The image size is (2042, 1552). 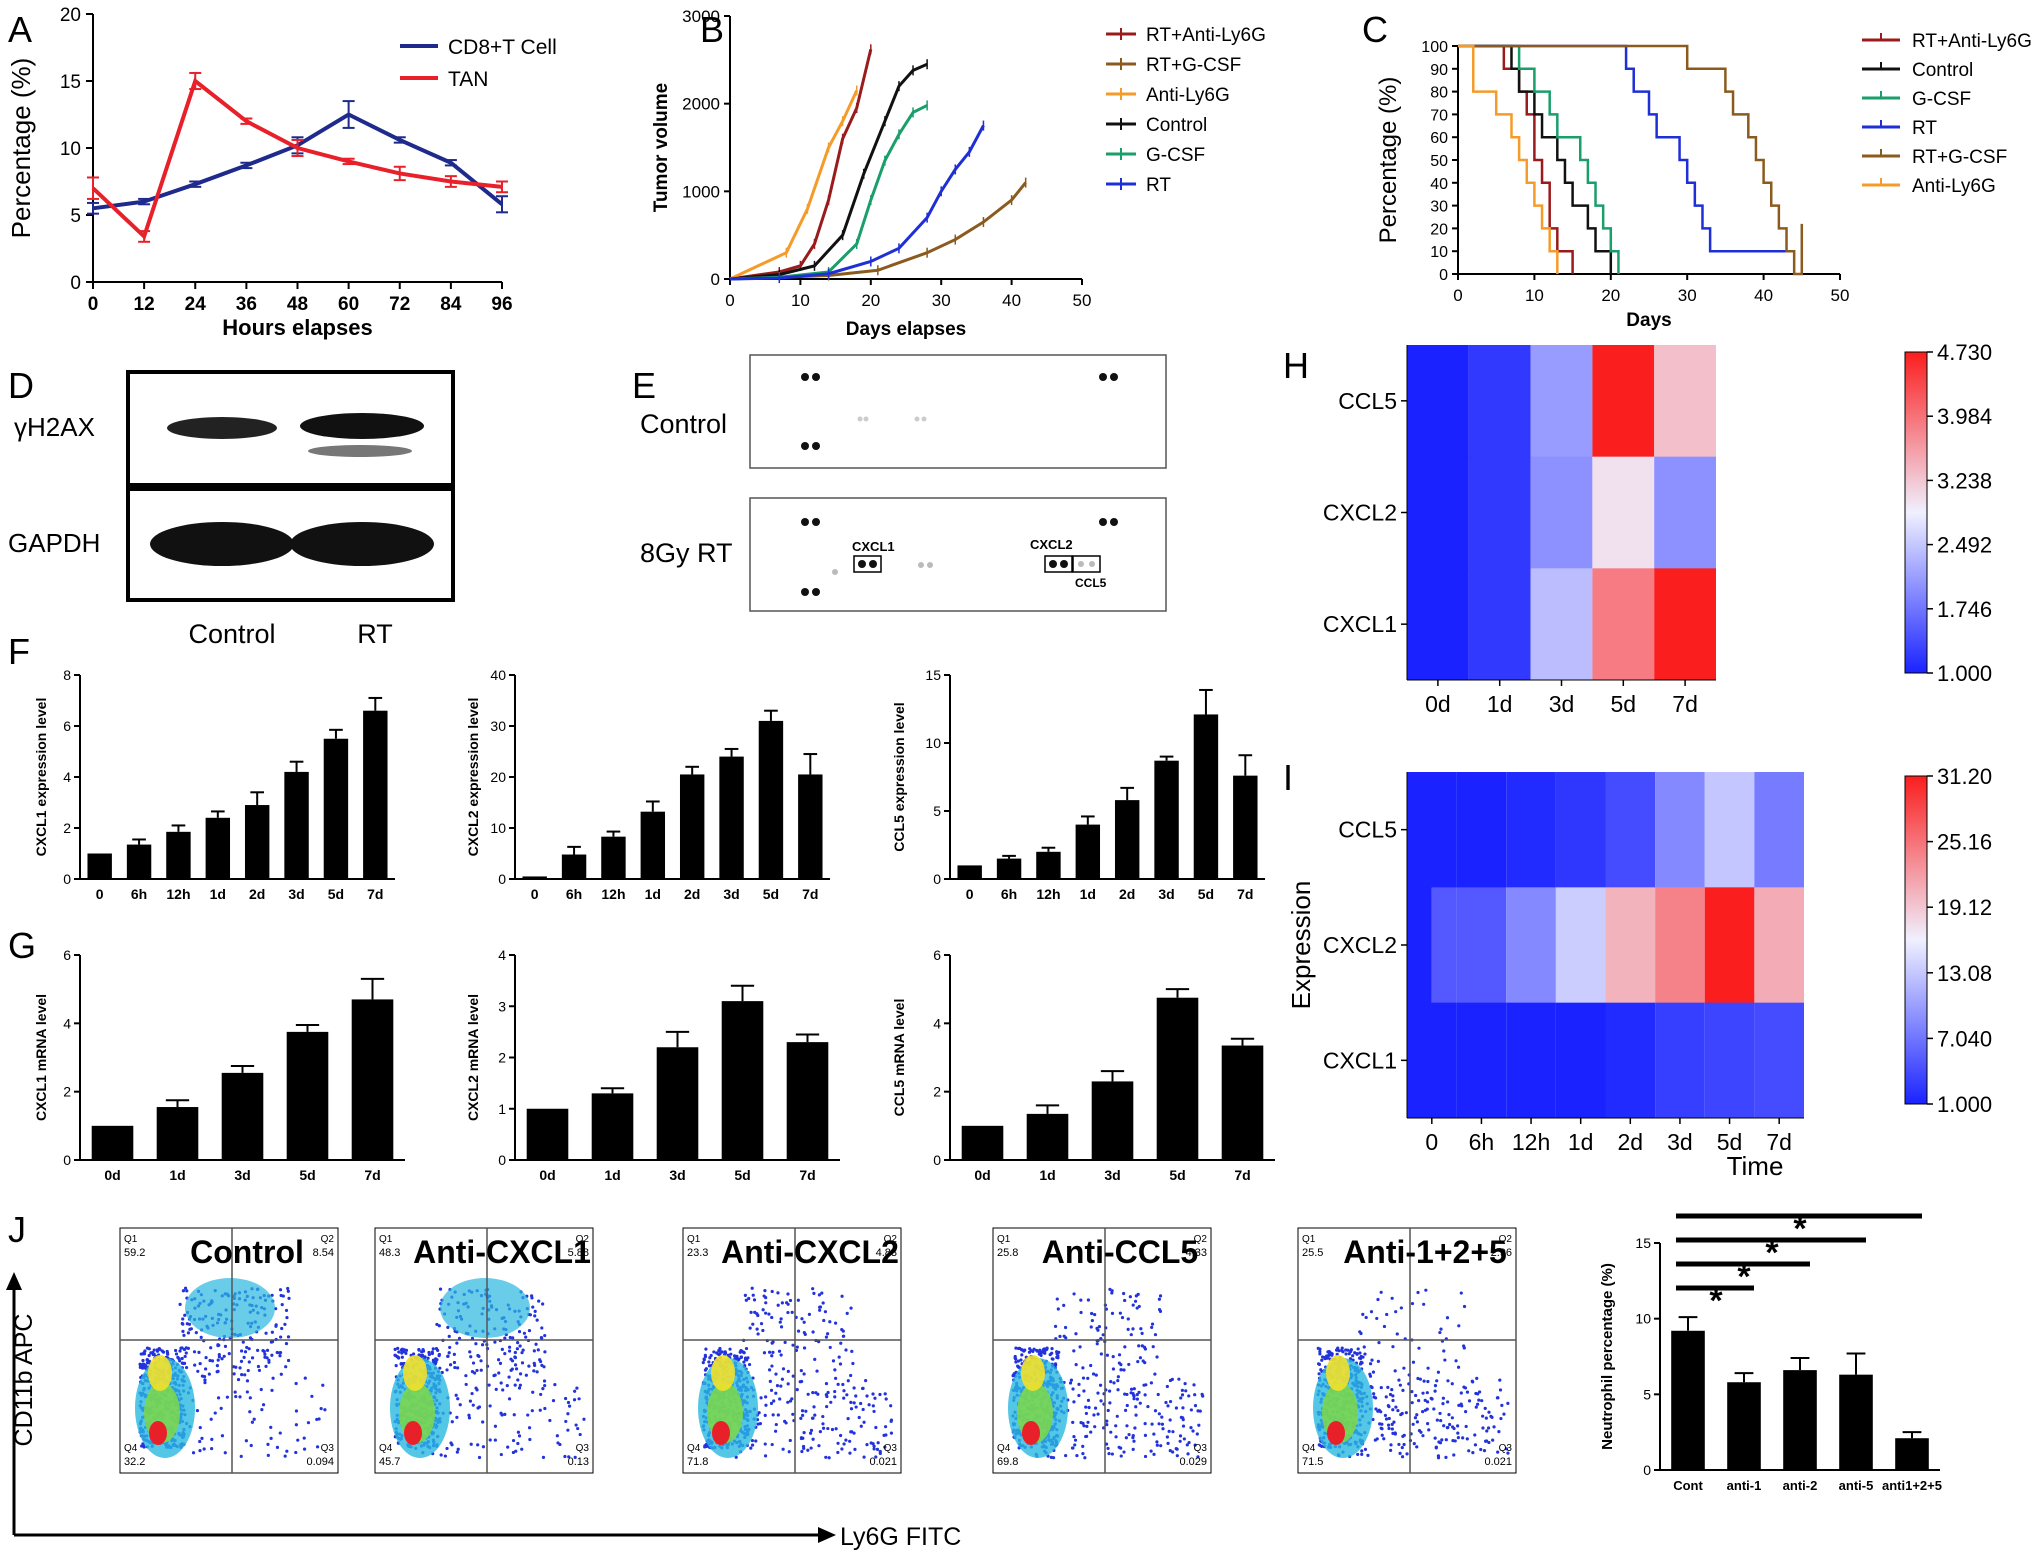 I want to click on x-tick-label: 50, so click(x=1082, y=300).